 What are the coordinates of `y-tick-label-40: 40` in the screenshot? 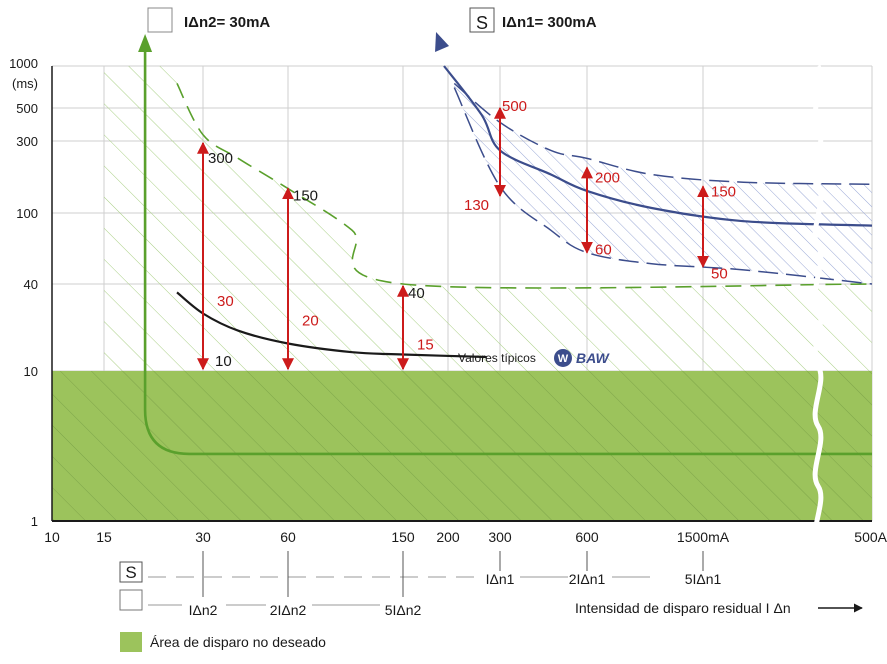 It's located at (31, 284).